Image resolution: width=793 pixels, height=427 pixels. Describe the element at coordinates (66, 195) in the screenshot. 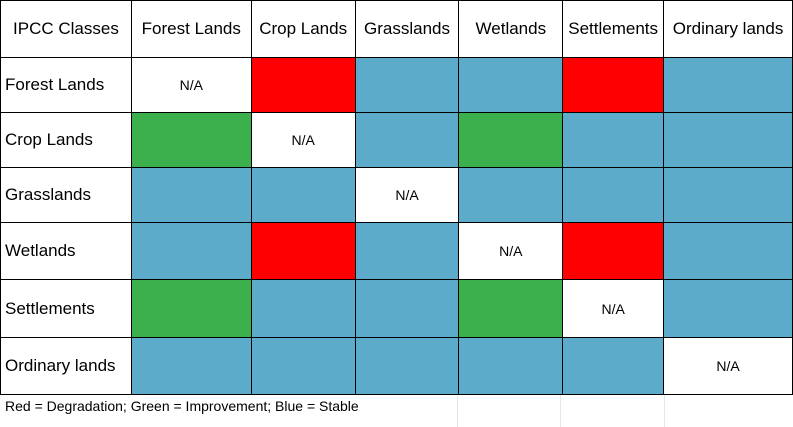

I see `row-header: Grasslands` at that location.